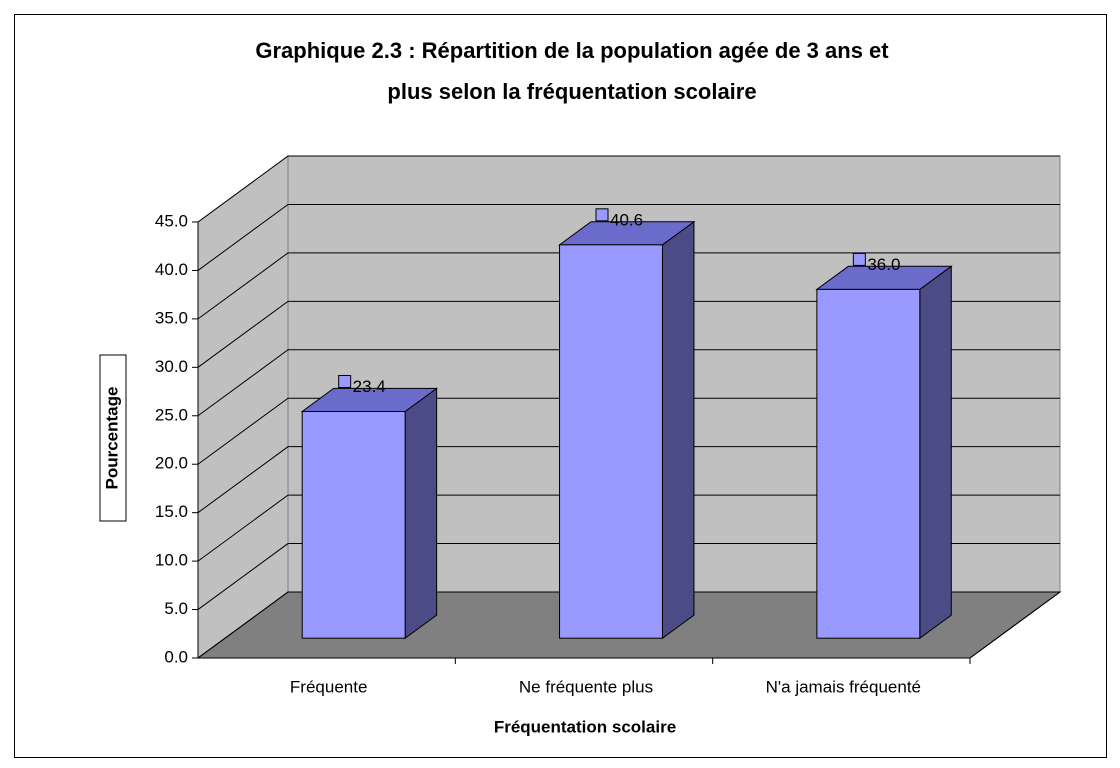 This screenshot has height=768, width=1120. I want to click on y-tick-label: 25.0, so click(171, 414).